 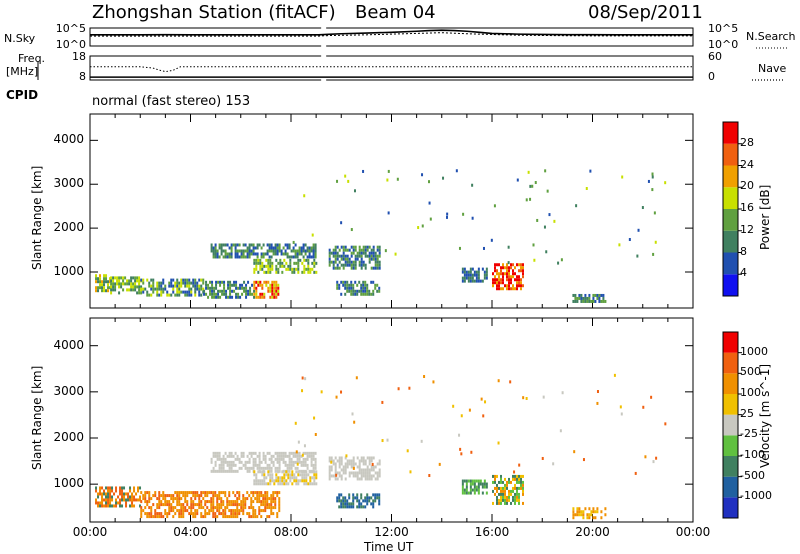 I want to click on panel-2-colorbar-label: 4, so click(x=743, y=273).